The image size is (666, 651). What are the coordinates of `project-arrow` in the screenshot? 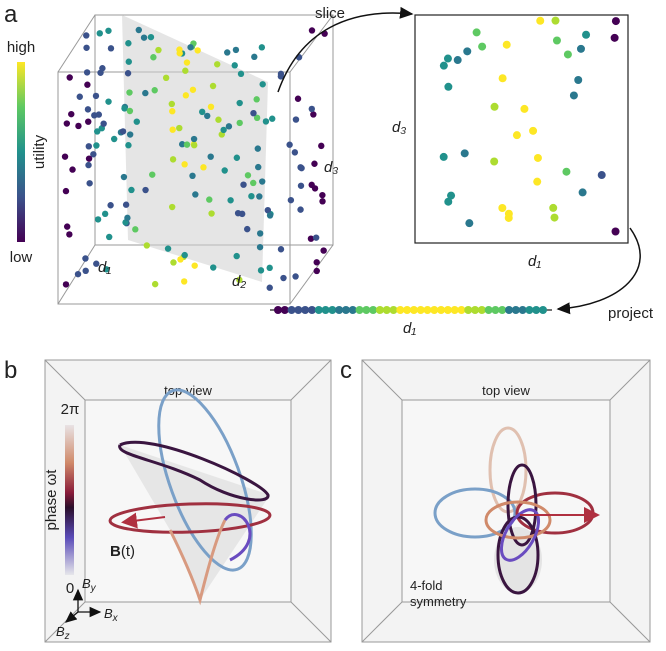 It's located at (598, 271).